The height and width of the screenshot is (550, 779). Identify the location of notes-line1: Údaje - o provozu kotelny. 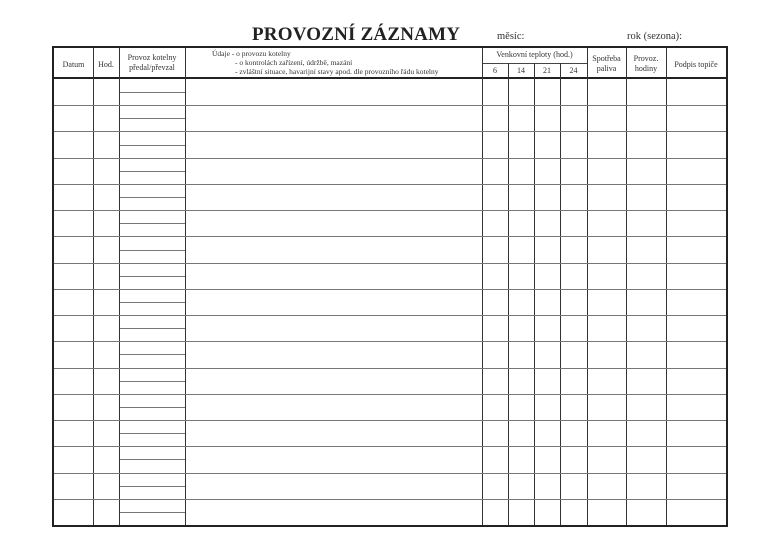
(251, 53).